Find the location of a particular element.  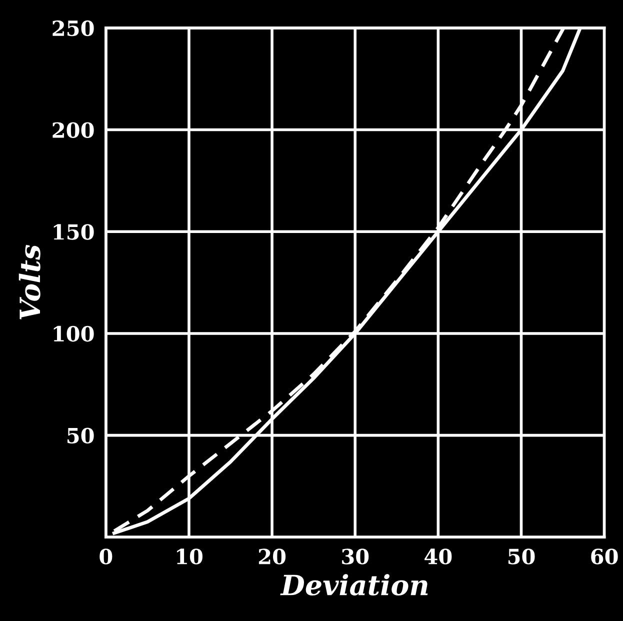

x-tick-label: 10 is located at coordinates (189, 556).